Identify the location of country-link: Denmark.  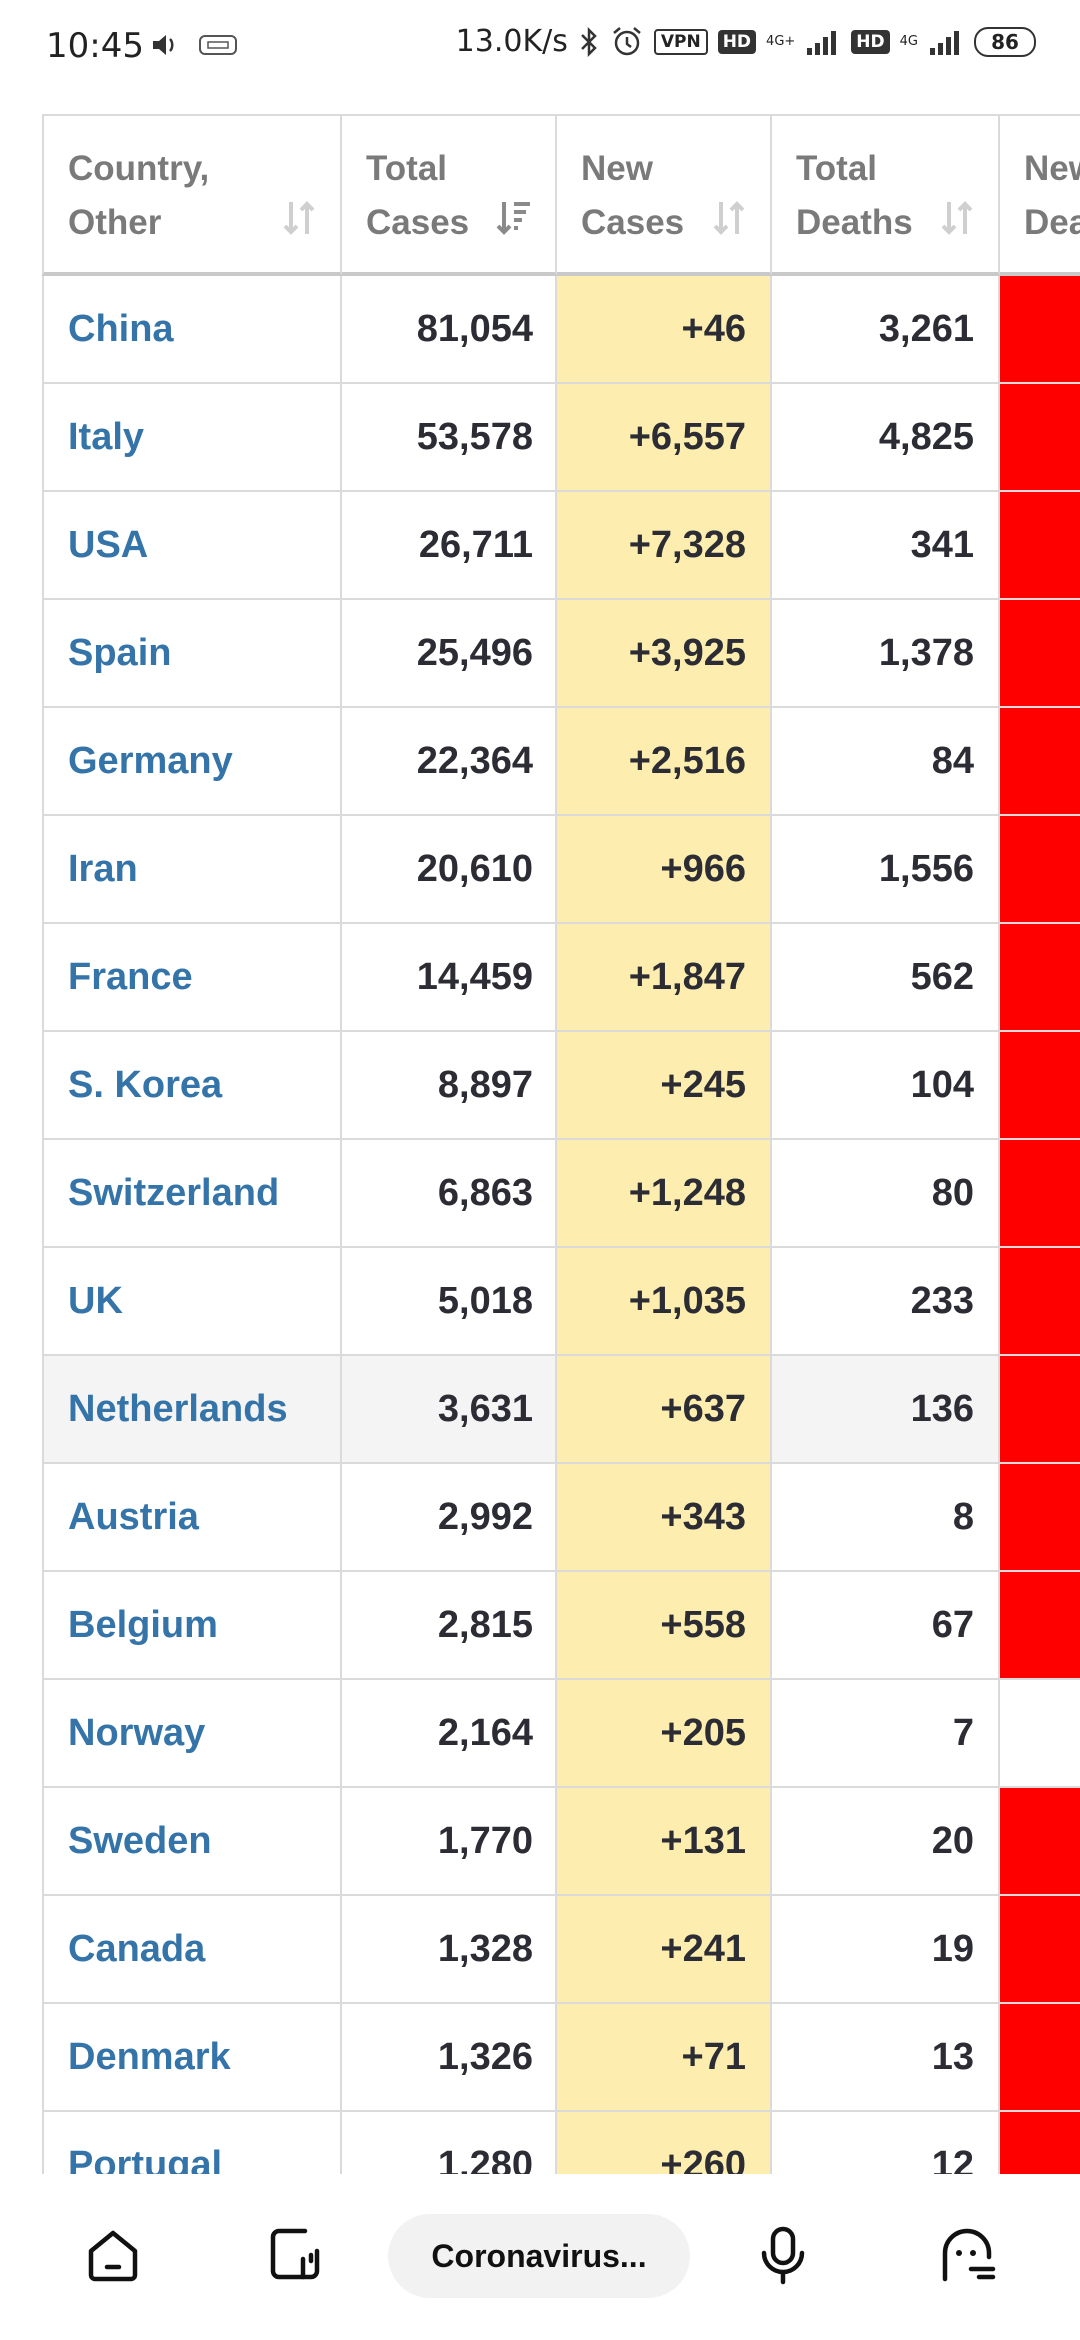
(192, 2058).